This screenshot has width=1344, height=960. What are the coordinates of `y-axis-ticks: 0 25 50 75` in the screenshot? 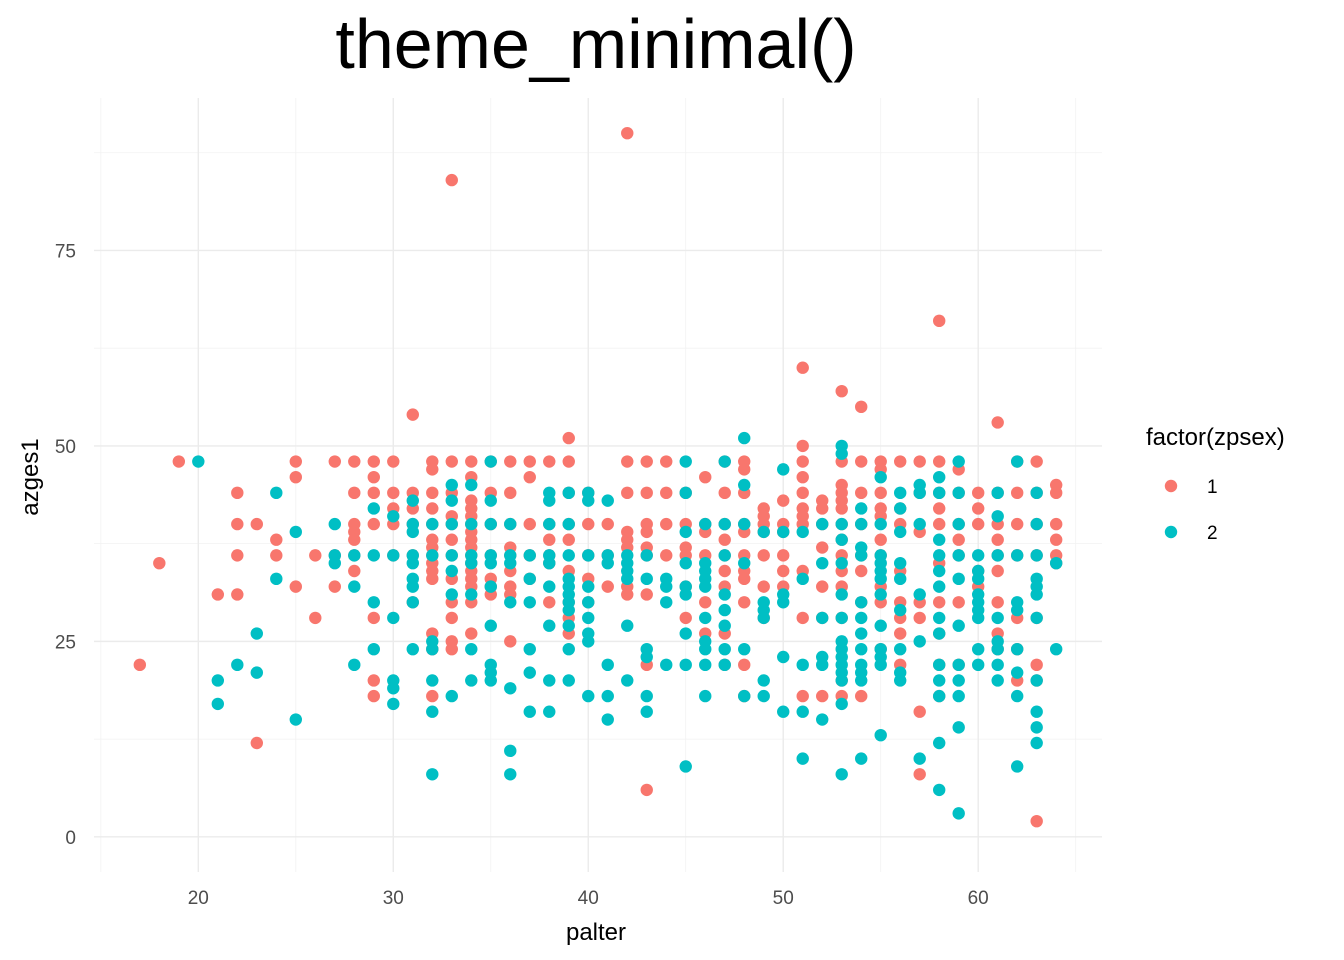 It's located at (65, 544).